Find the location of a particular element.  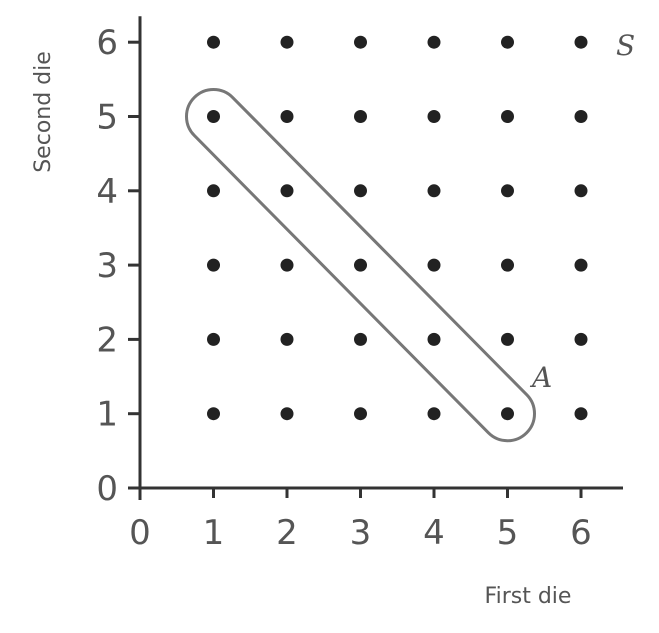

y-tick-label: 1 is located at coordinates (107, 415).